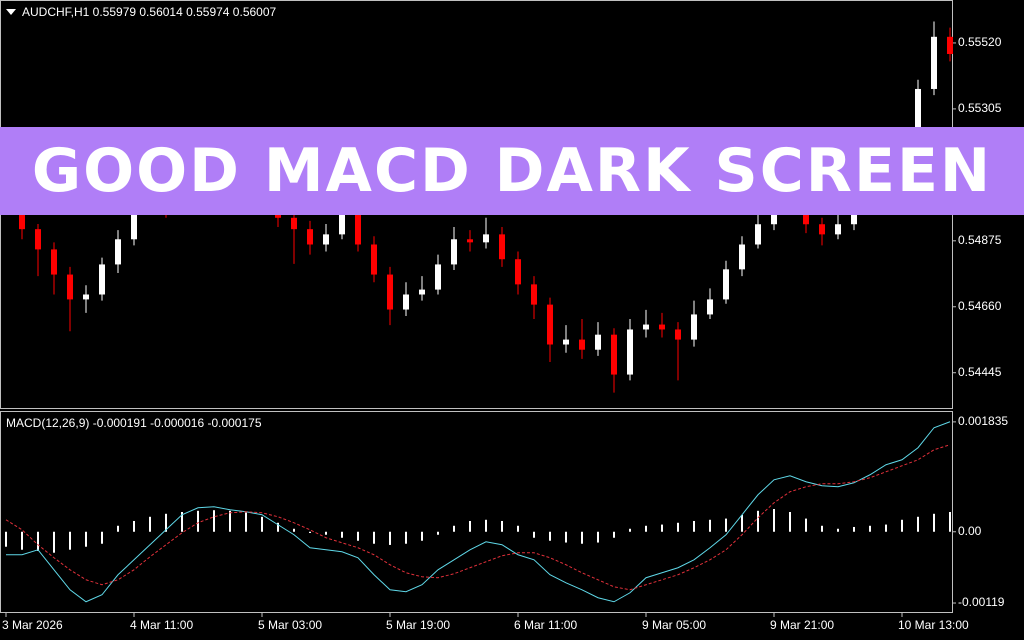 This screenshot has width=1024, height=640. I want to click on y-tick-label: 0.54875, so click(980, 240).